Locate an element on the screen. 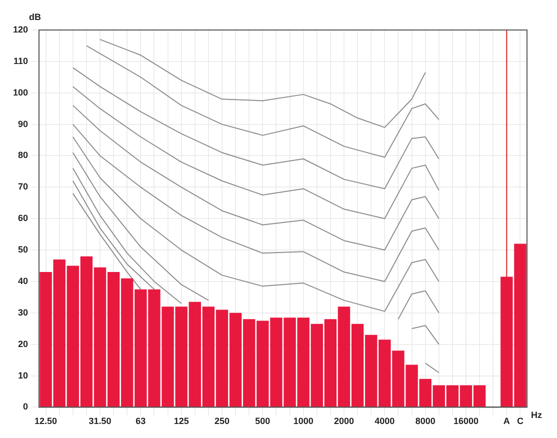  x-tick-label: 1000 is located at coordinates (303, 421).